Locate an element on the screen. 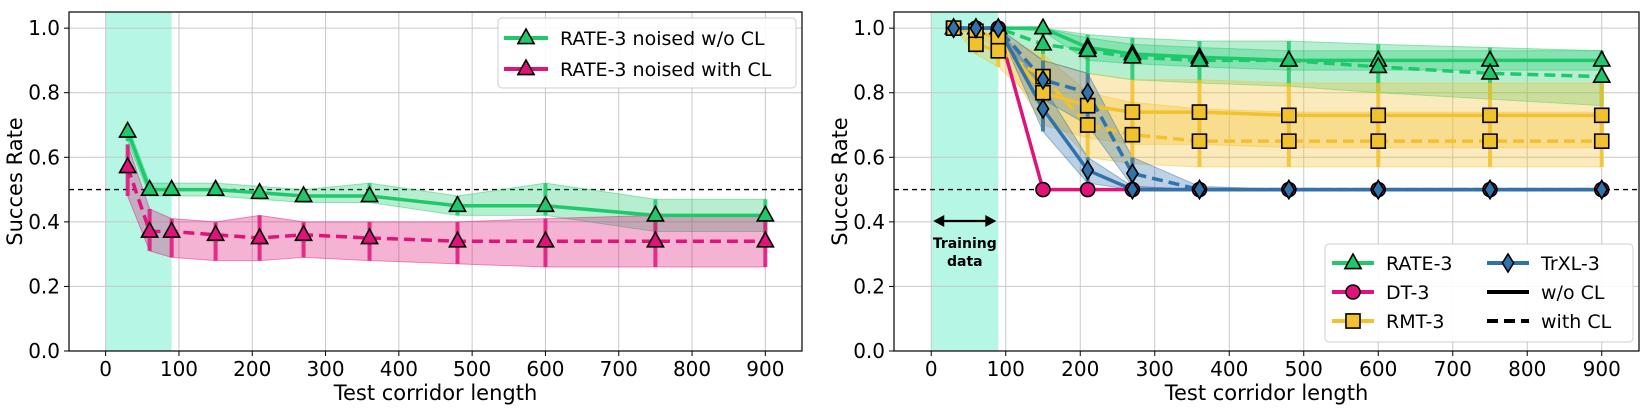 Image resolution: width=1650 pixels, height=414 pixels. training-data-label: data is located at coordinates (965, 262).